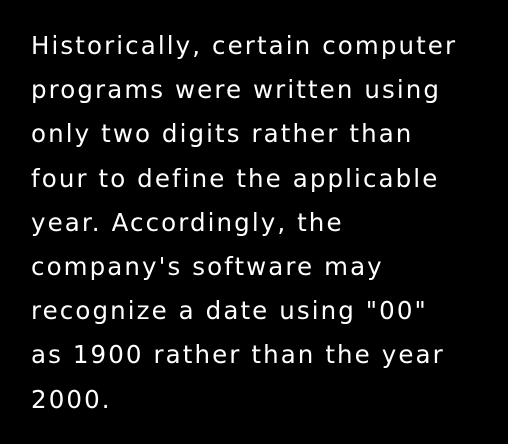 This screenshot has height=444, width=508. Describe the element at coordinates (222, 134) in the screenshot. I see `text-line: only two digits rather than` at that location.